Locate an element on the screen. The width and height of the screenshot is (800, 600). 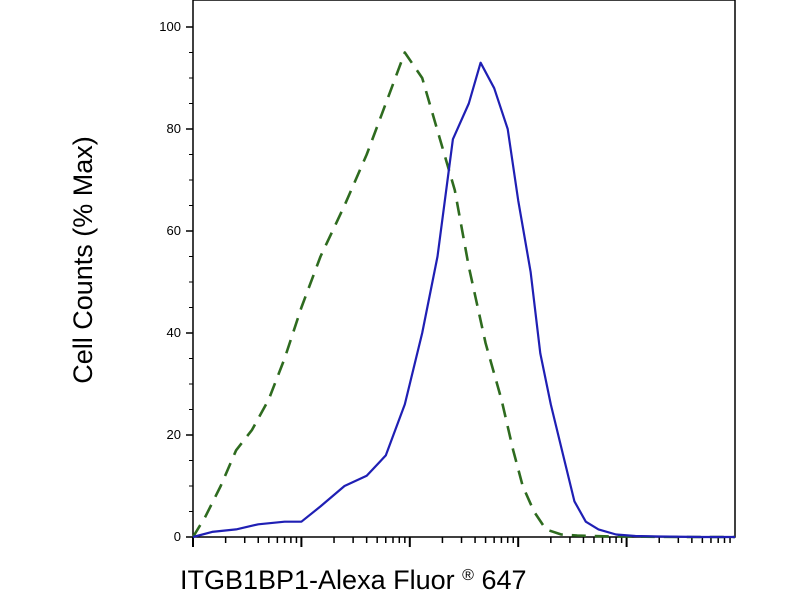
y-tick-label: 40 is located at coordinates (174, 332).